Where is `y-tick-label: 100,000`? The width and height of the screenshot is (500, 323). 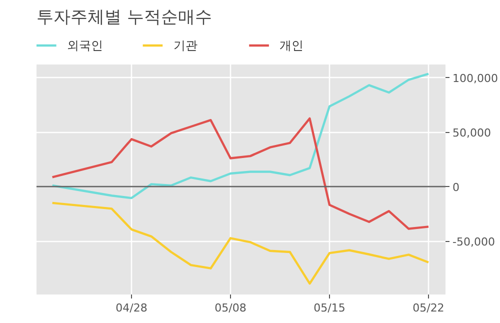
y-tick-label: 100,000 is located at coordinates (475, 79).